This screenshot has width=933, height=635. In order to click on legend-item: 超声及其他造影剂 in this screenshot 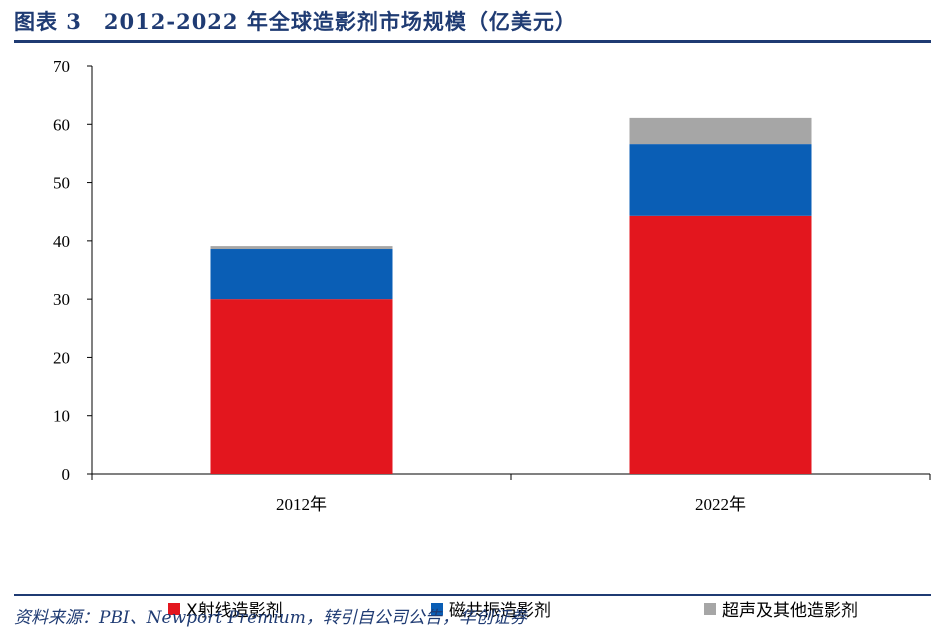, I will do `click(781, 608)`.